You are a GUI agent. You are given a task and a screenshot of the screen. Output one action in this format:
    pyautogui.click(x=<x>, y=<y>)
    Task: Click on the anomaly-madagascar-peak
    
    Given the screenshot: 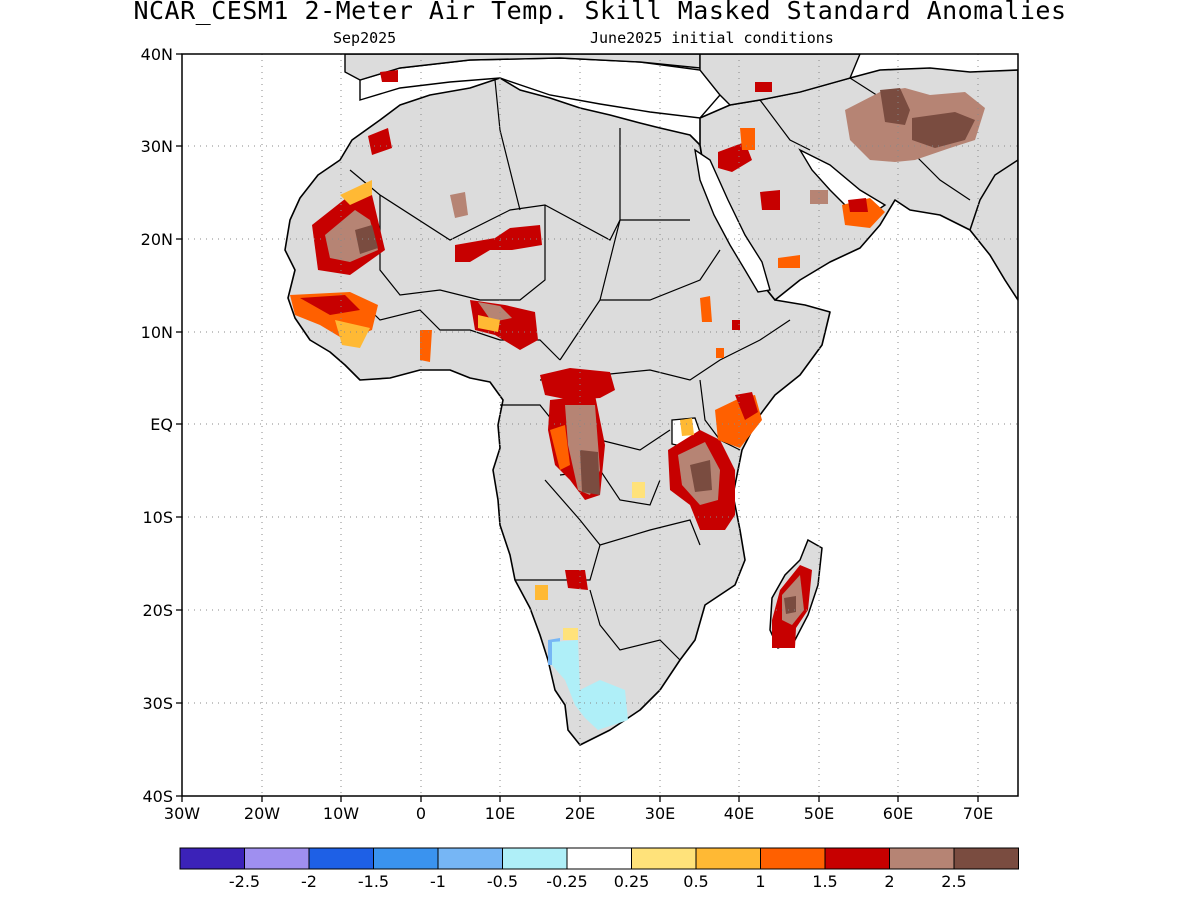 What is the action you would take?
    pyautogui.click(x=790, y=605)
    